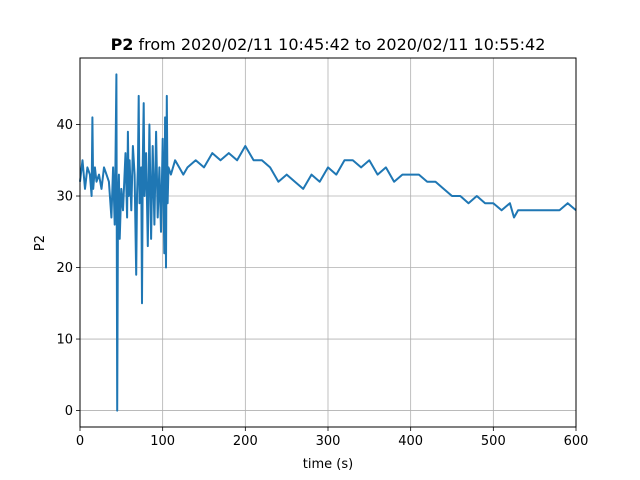  I want to click on x-tick-label: 400, so click(410, 441).